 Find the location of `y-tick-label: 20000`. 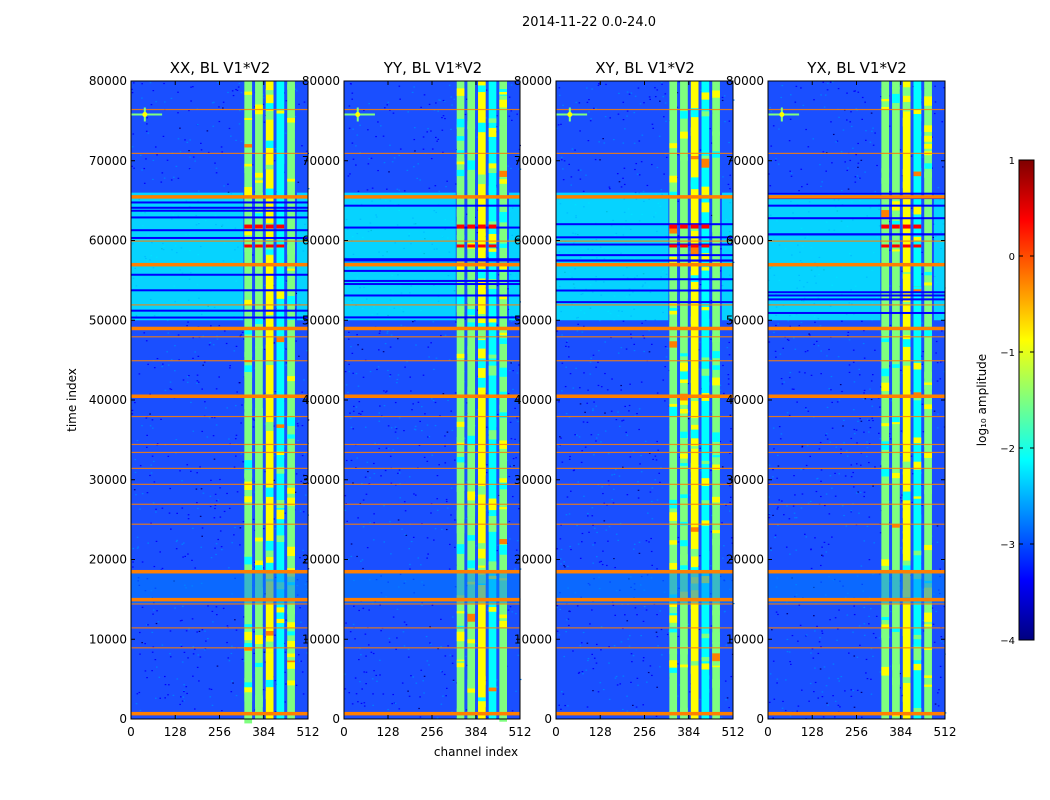

y-tick-label: 20000 is located at coordinates (321, 560).